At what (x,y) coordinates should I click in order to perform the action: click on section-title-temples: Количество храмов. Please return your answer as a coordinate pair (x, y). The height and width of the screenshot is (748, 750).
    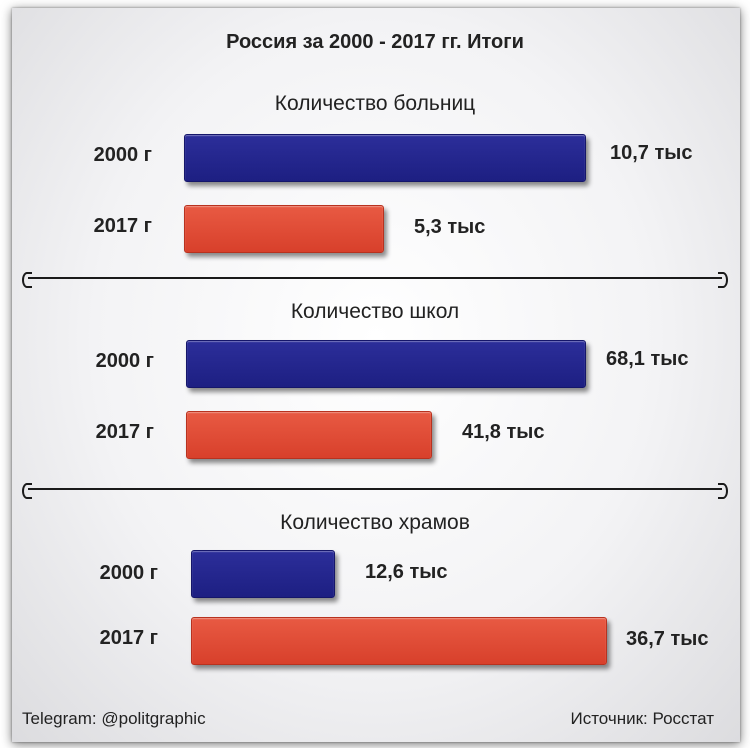
    Looking at the image, I should click on (375, 522).